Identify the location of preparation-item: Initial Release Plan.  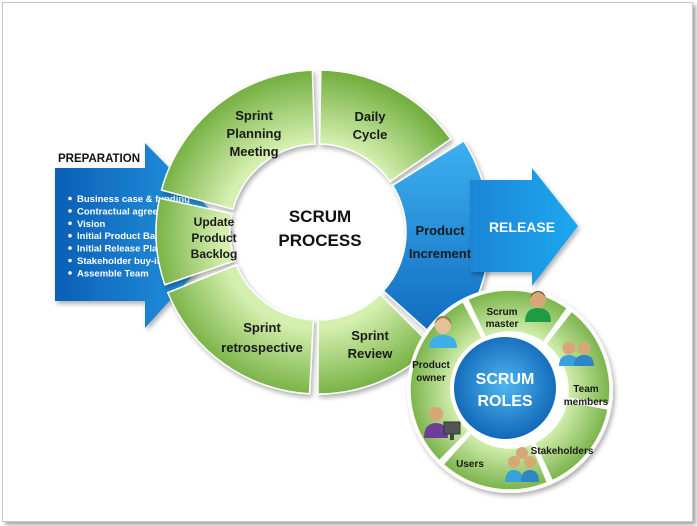
(120, 249).